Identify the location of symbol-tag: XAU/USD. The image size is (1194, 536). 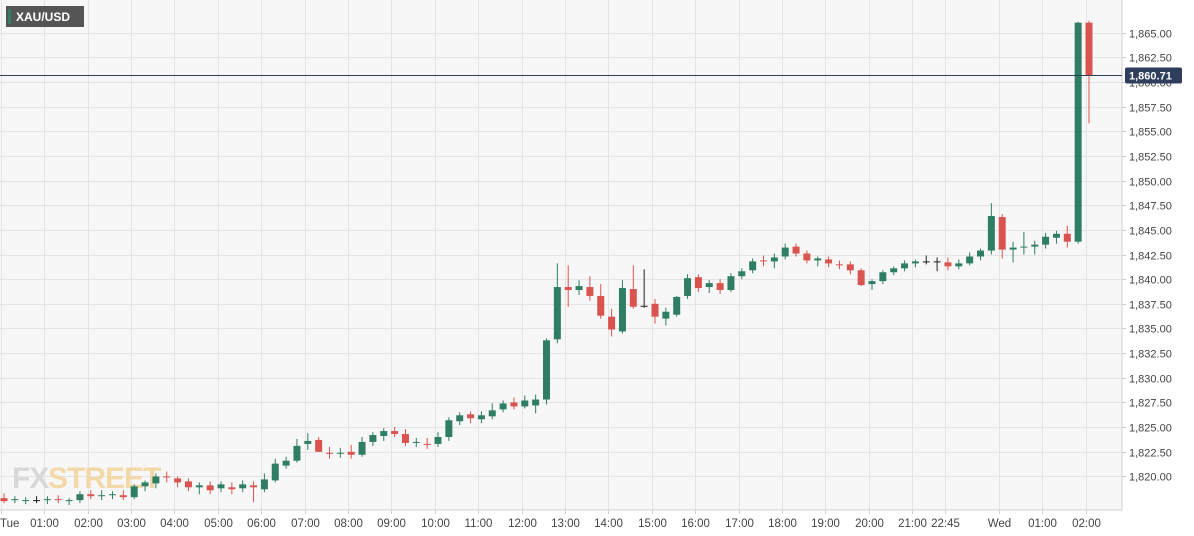
(45, 16).